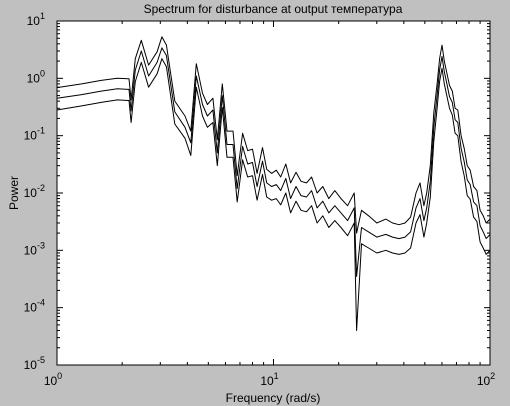 The image size is (510, 406). I want to click on y-tick-label: 10⁻⁴, so click(34, 306).